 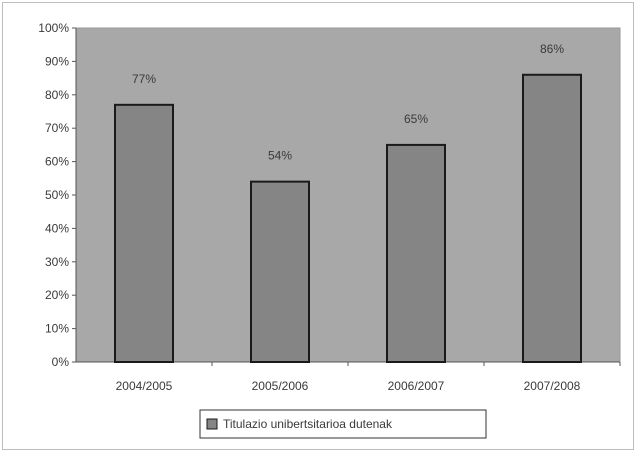 What do you see at coordinates (280, 156) in the screenshot?
I see `data-label: 54%` at bounding box center [280, 156].